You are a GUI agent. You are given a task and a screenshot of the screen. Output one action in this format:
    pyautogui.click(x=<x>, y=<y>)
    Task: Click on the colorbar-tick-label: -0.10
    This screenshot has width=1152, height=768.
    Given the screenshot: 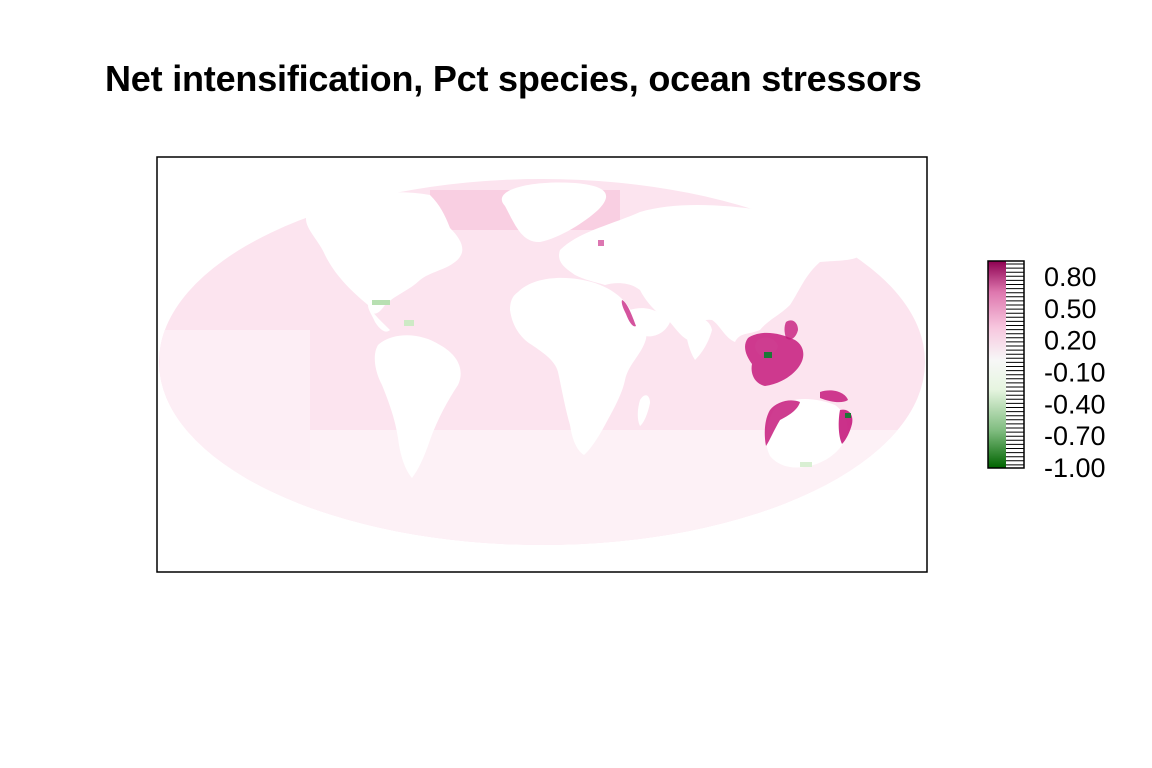 What is the action you would take?
    pyautogui.click(x=1075, y=373)
    